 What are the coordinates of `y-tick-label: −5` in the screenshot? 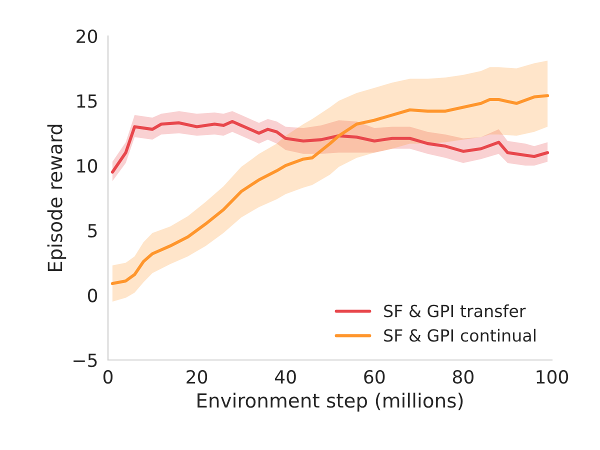 It's located at (85, 361).